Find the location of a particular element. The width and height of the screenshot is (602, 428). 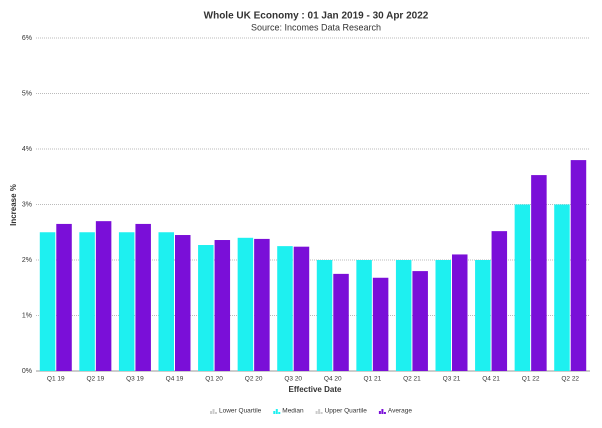

chart-subtitle: Source: Incomes Data Research is located at coordinates (316, 27).